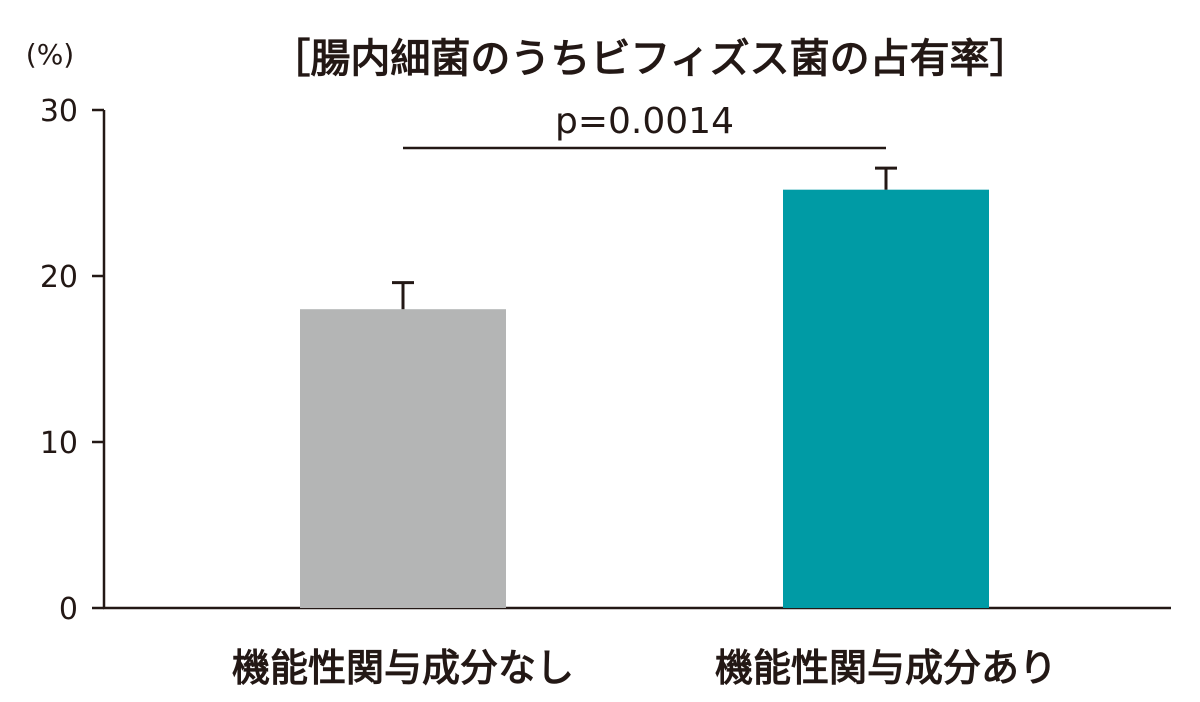 The image size is (1200, 702). Describe the element at coordinates (886, 668) in the screenshot. I see `x-category-label-2: 機能性関与成分あり` at that location.